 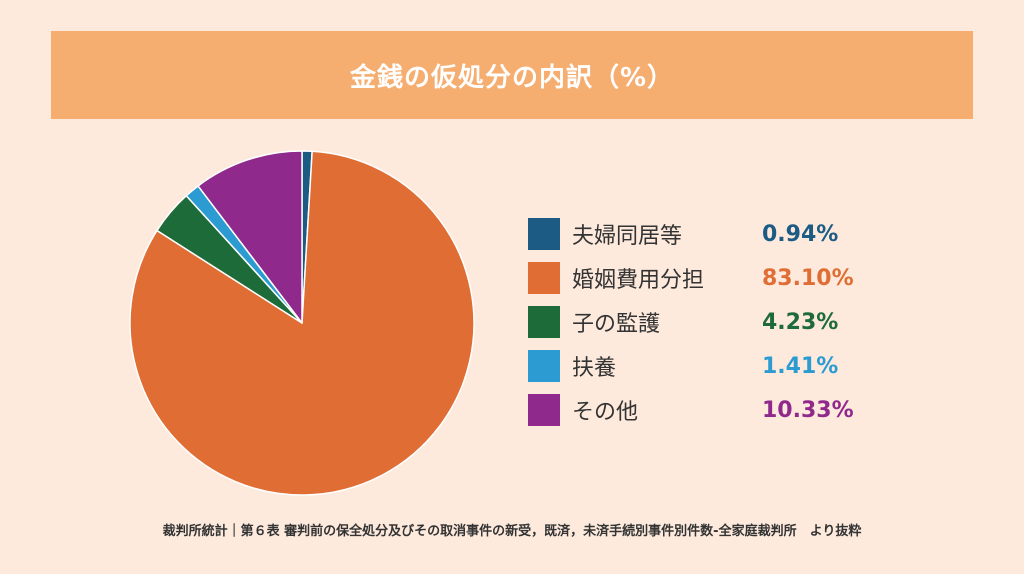 I want to click on legend-value: 10.33%, so click(x=808, y=410).